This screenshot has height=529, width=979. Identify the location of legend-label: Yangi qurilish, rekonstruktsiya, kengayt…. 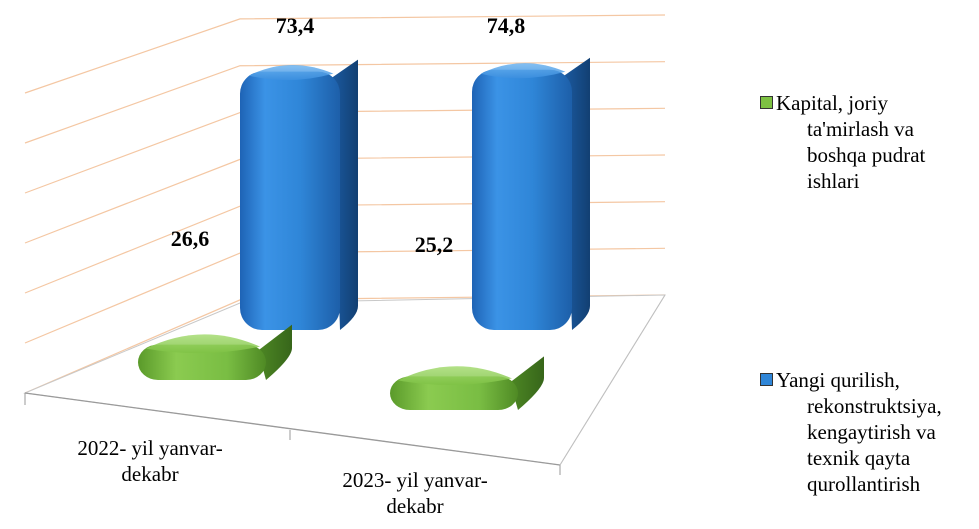
(859, 432).